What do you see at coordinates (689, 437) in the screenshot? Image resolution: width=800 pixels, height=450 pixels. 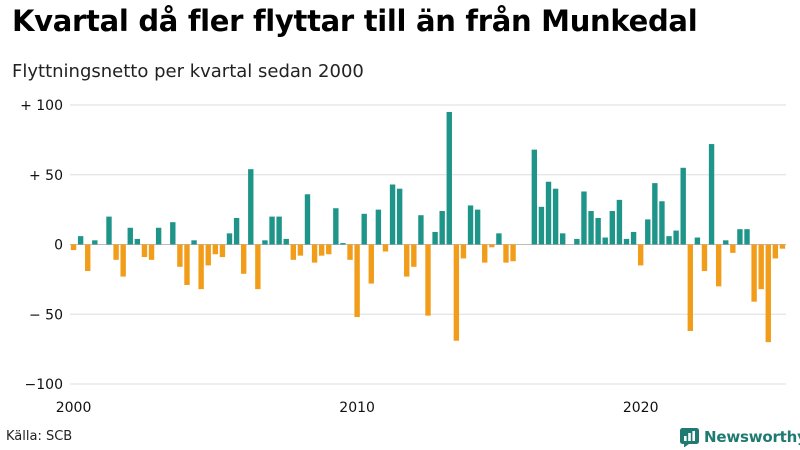 I see `bar-chart-logo-icon` at bounding box center [689, 437].